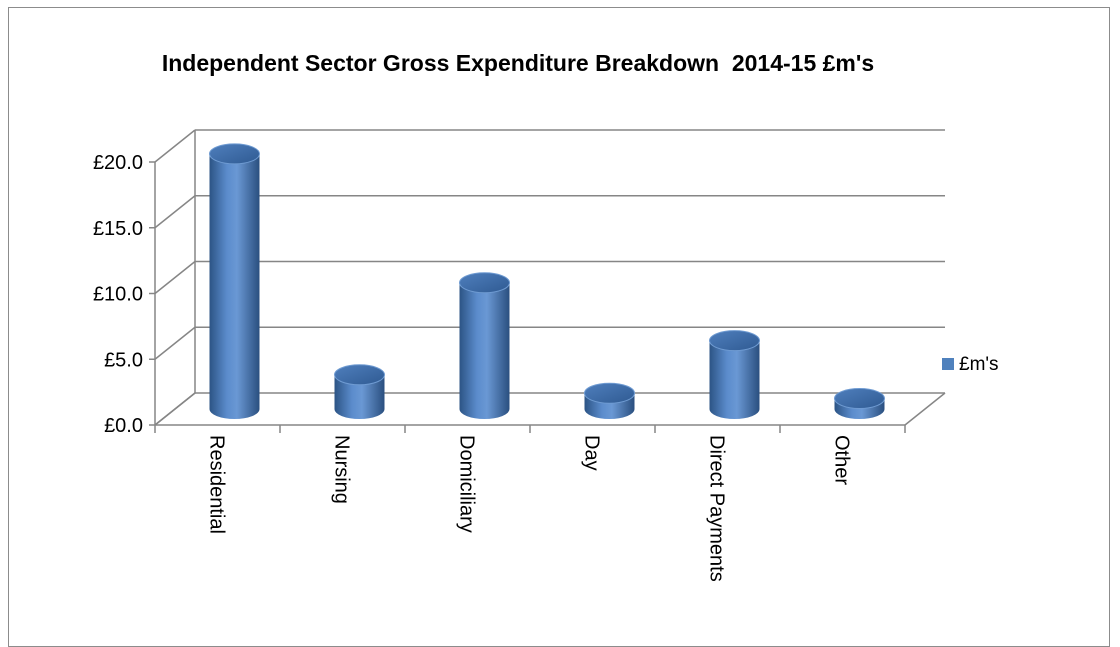  Describe the element at coordinates (925, 409) in the screenshot. I see `floor-right-edge` at that location.